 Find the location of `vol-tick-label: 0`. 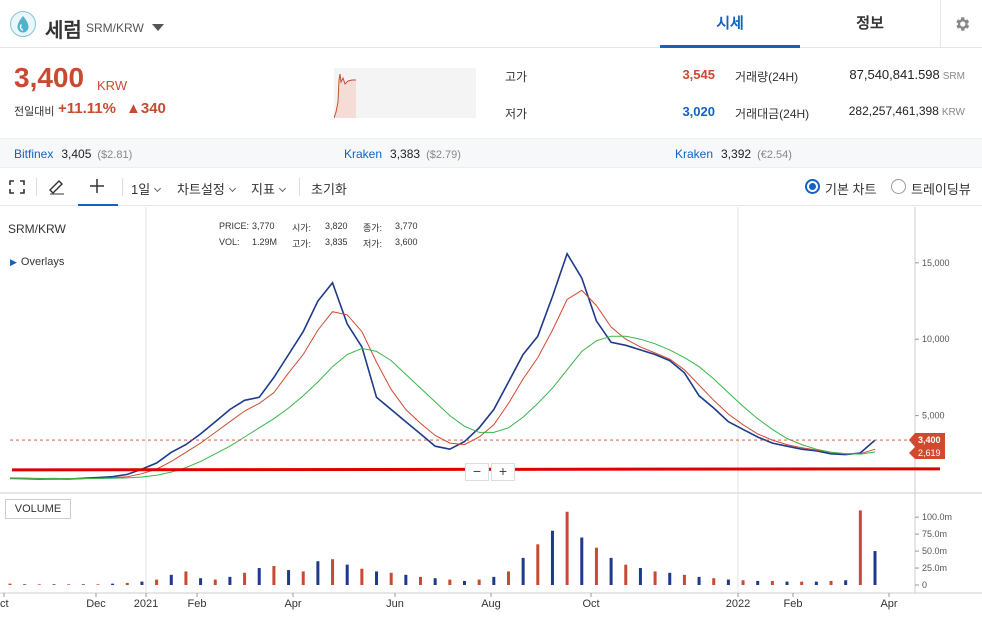

vol-tick-label: 0 is located at coordinates (924, 585).